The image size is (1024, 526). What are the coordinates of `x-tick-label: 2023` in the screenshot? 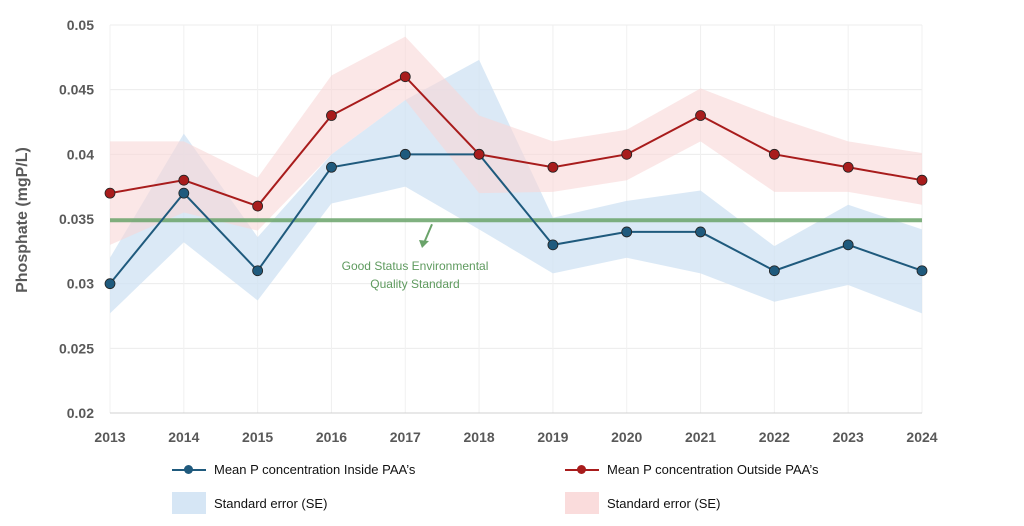 It's located at (848, 437).